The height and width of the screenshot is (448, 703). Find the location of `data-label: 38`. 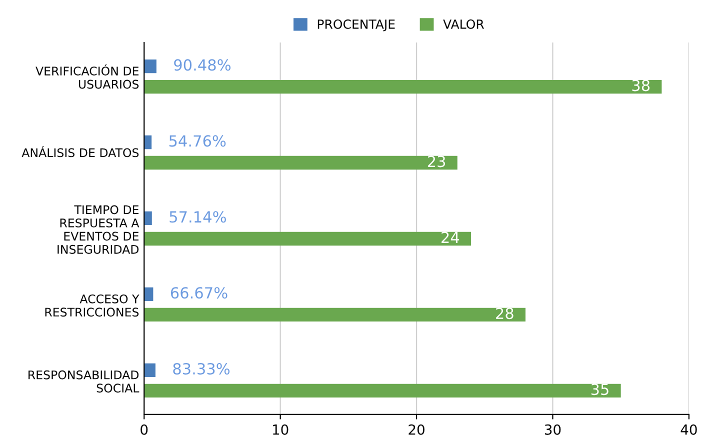

data-label: 38 is located at coordinates (641, 86).